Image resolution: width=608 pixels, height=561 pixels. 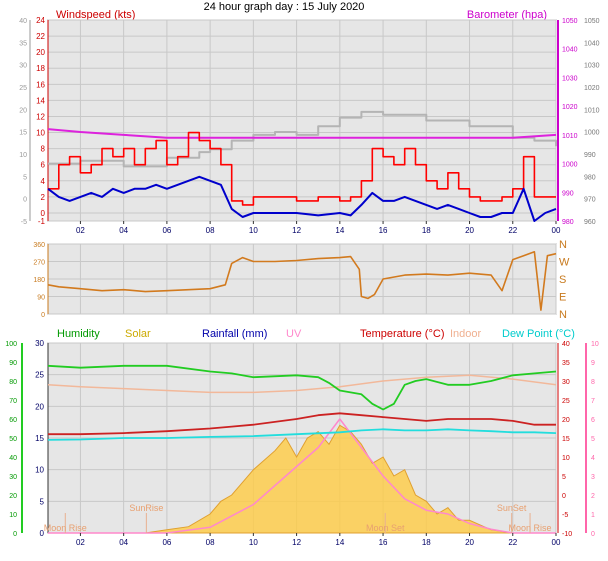 I want to click on solar-tick-label: 15, so click(x=39, y=438).